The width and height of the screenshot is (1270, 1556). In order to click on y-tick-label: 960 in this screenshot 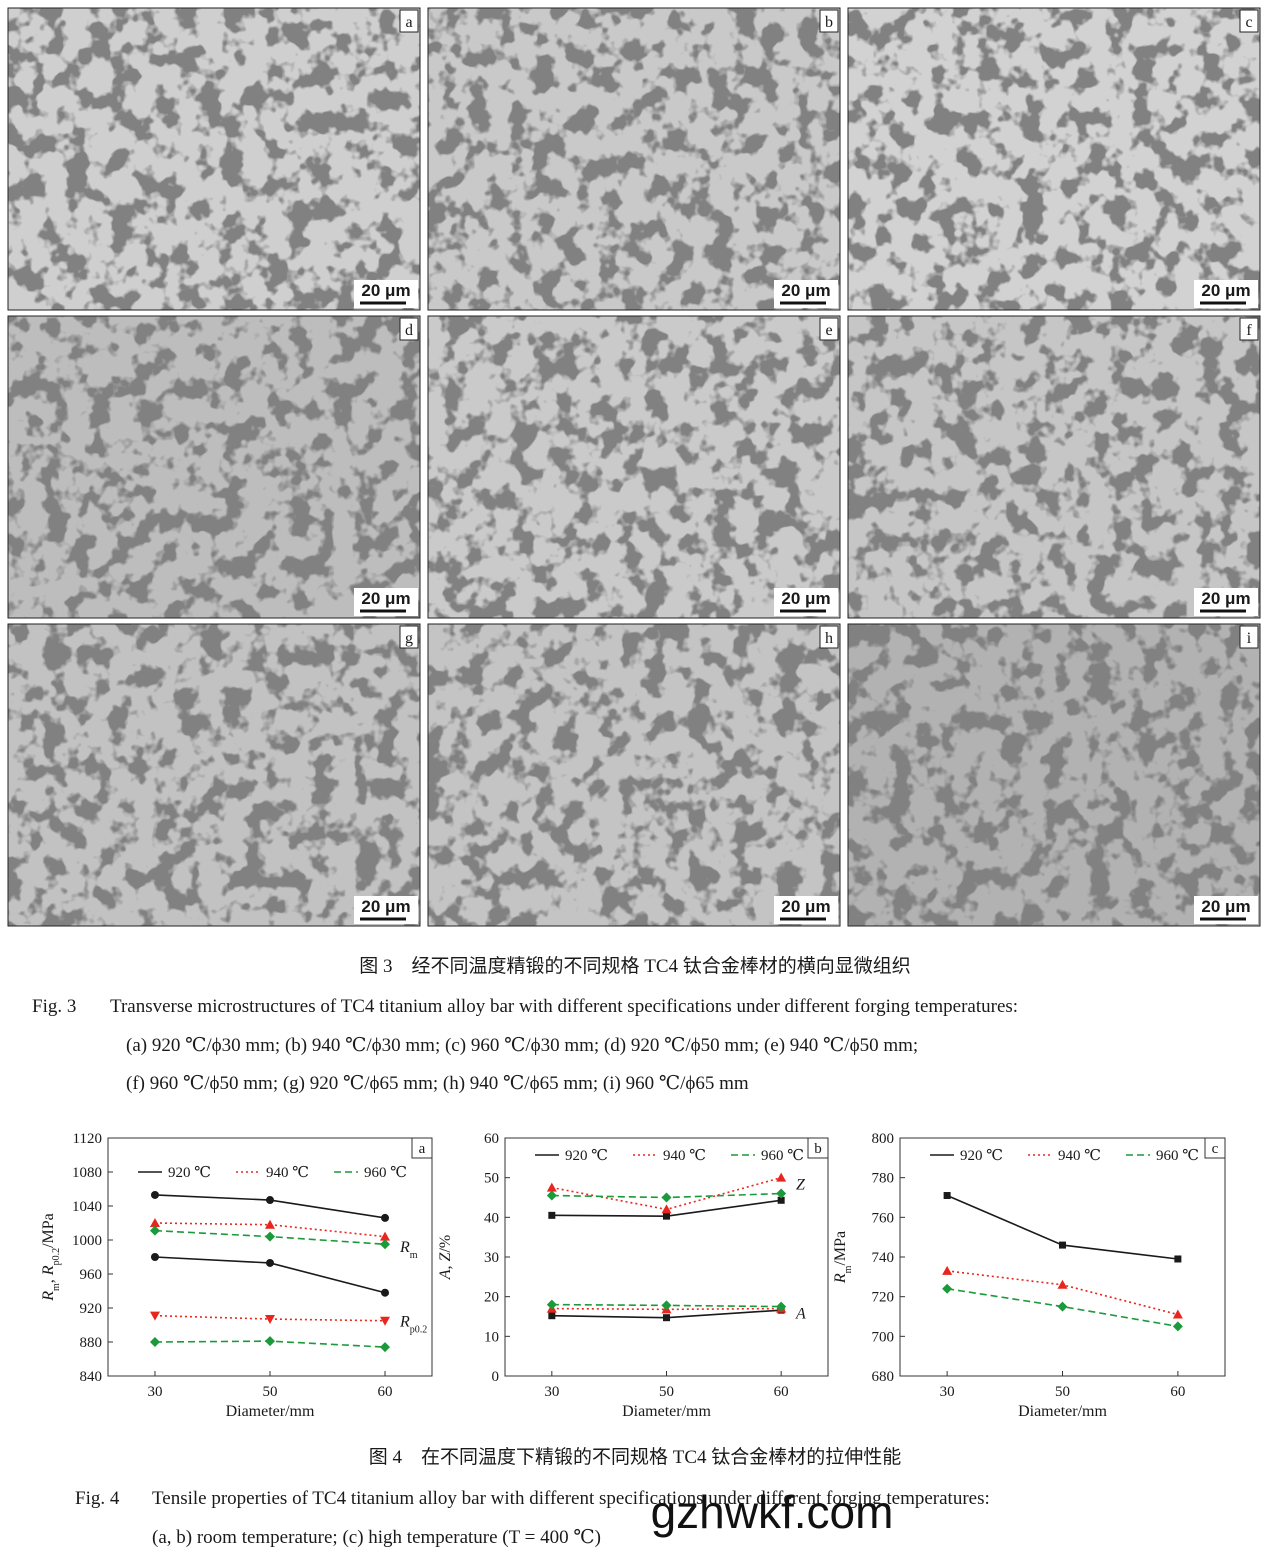, I will do `click(91, 1275)`.